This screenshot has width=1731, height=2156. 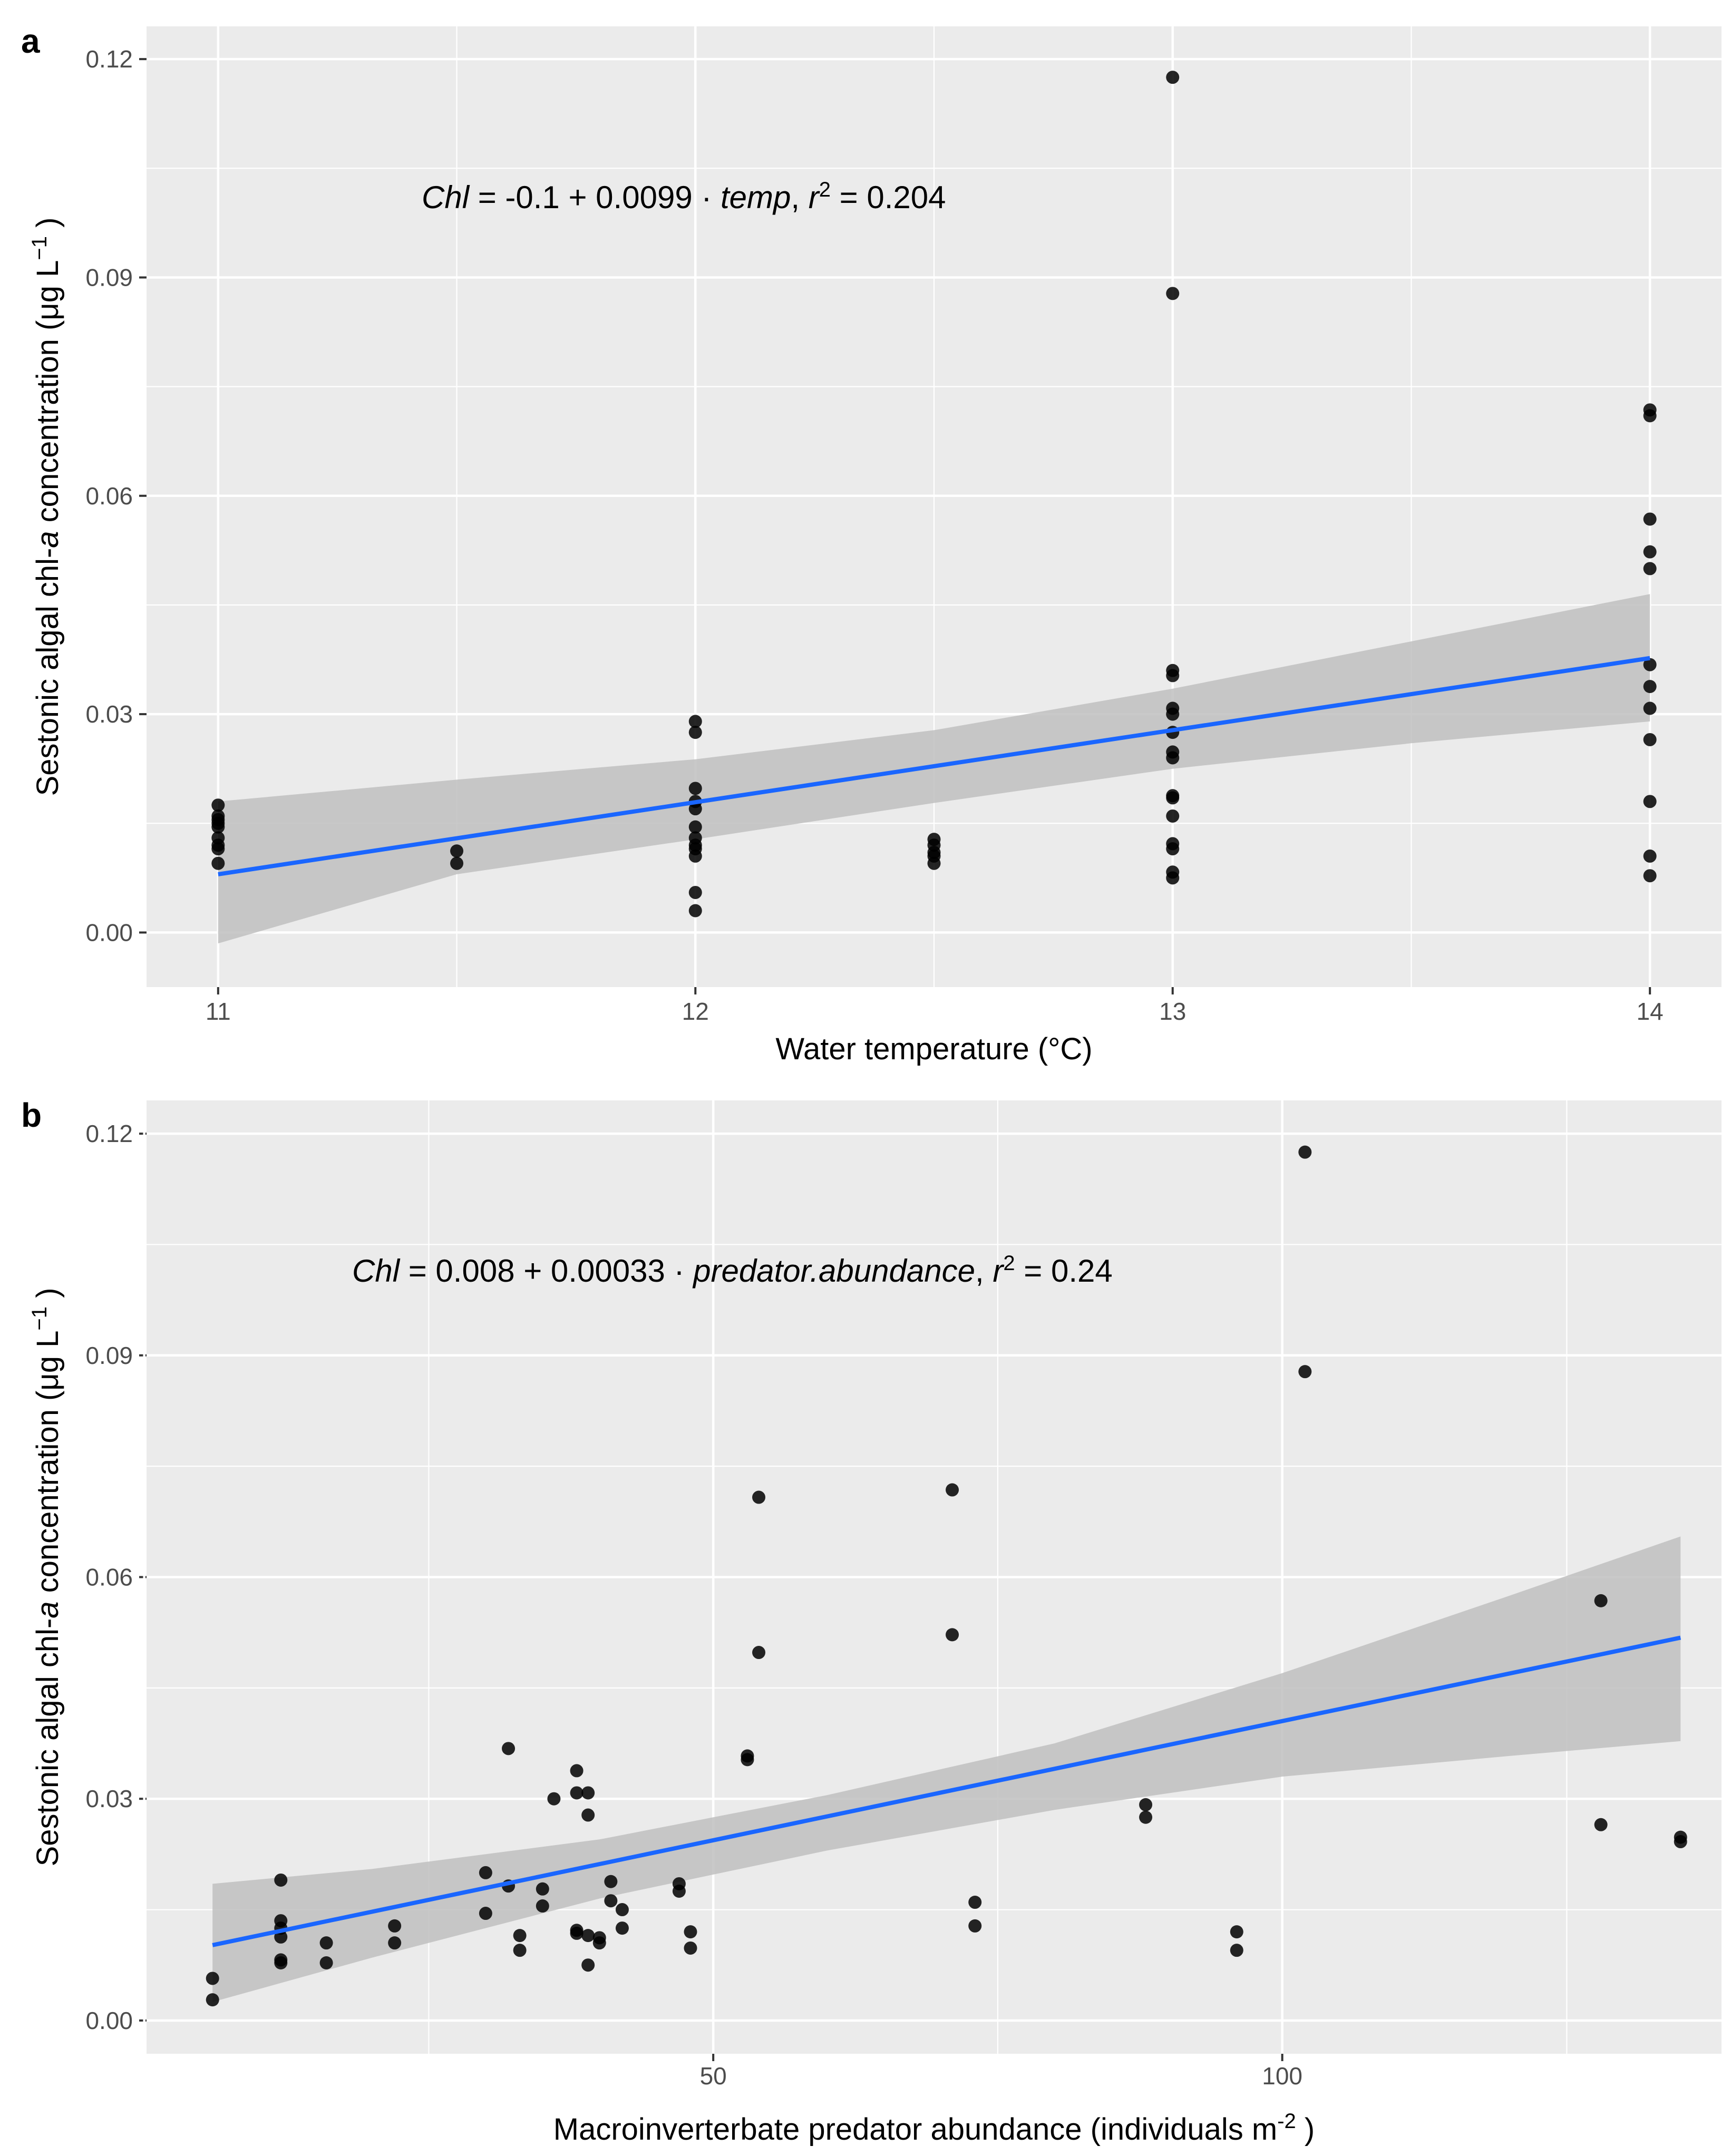 I want to click on regression-equation: Chl = -0.1 + 0.0099 · temp, r2 = 0.204, so click(x=684, y=196).